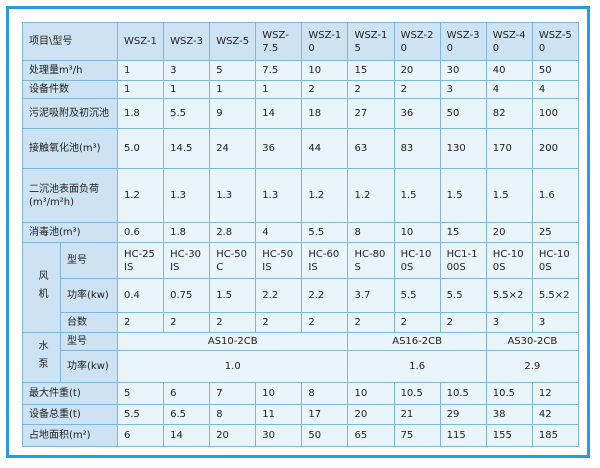 This screenshot has height=468, width=600. What do you see at coordinates (417, 414) in the screenshot?
I see `value-cell: 21` at bounding box center [417, 414].